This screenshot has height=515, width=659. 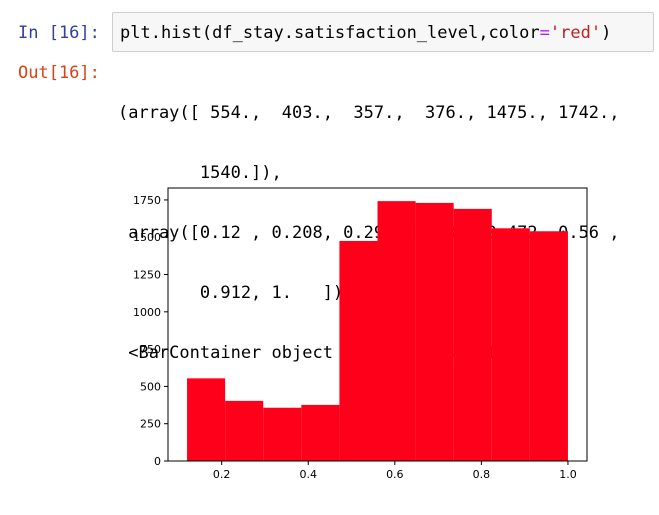 I want to click on y-tick-label-5: 1000, so click(x=147, y=312).